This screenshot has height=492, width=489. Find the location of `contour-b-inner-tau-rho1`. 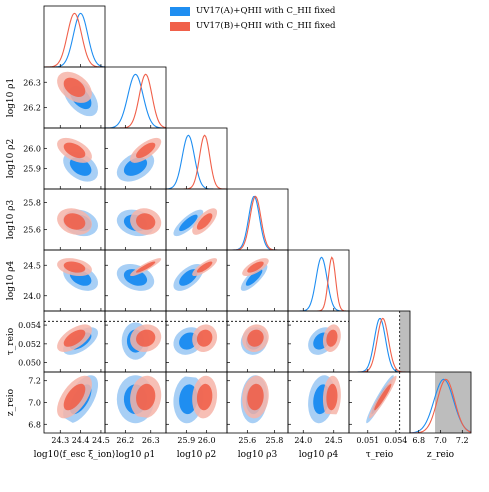

contour-b-inner-tau-rho1 is located at coordinates (146, 338).